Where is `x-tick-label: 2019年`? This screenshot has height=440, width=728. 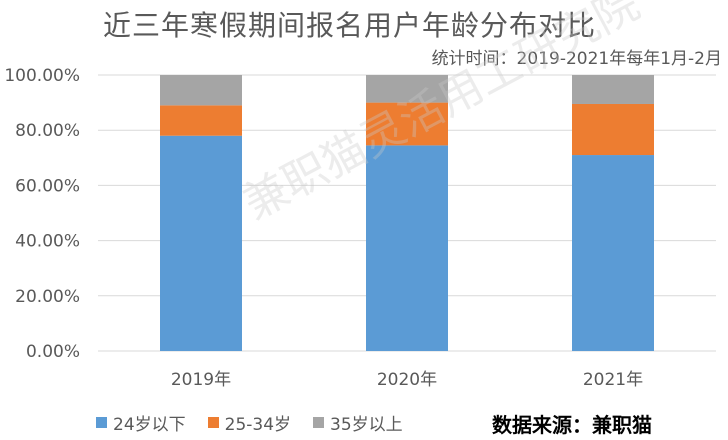
x-tick-label: 2019年 is located at coordinates (201, 380).